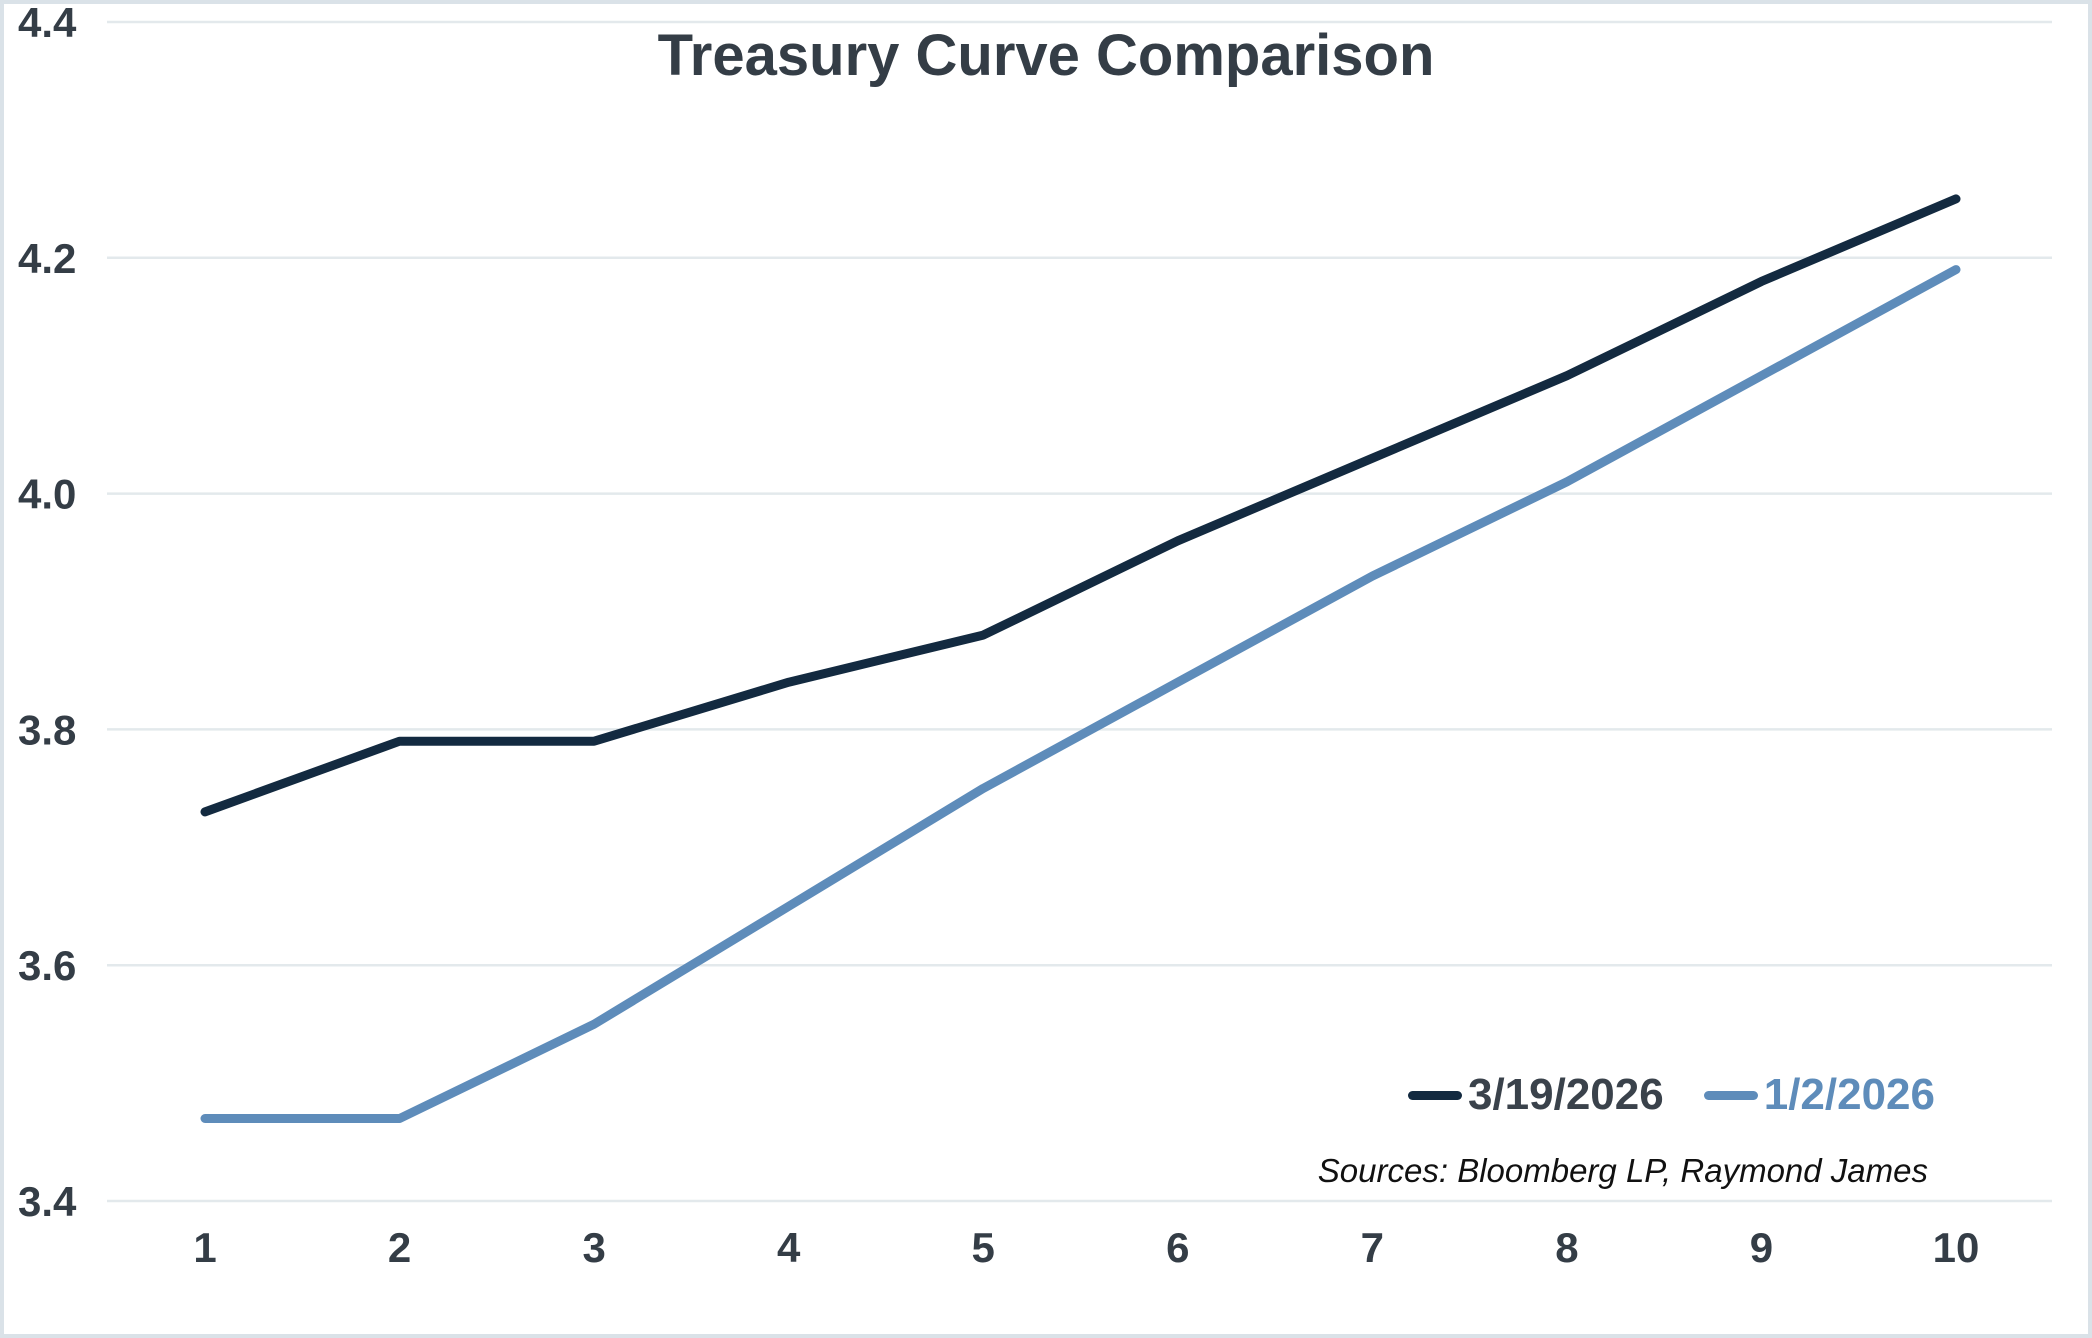 Image resolution: width=2092 pixels, height=1338 pixels. Describe the element at coordinates (1046, 55) in the screenshot. I see `chart-title: Treasury Curve Comparison` at that location.